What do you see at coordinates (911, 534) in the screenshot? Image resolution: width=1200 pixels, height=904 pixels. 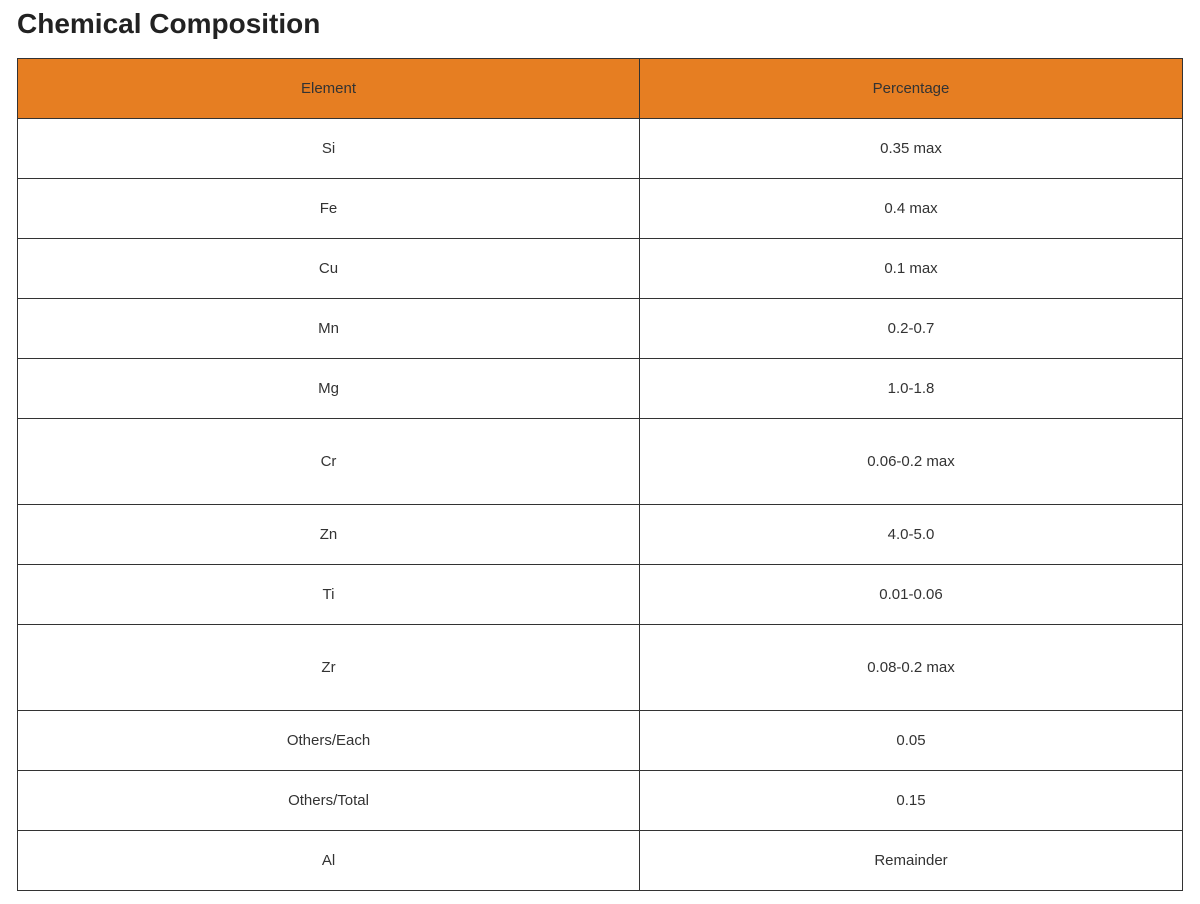 I see `percentage-cell: 4.0-5.0` at bounding box center [911, 534].